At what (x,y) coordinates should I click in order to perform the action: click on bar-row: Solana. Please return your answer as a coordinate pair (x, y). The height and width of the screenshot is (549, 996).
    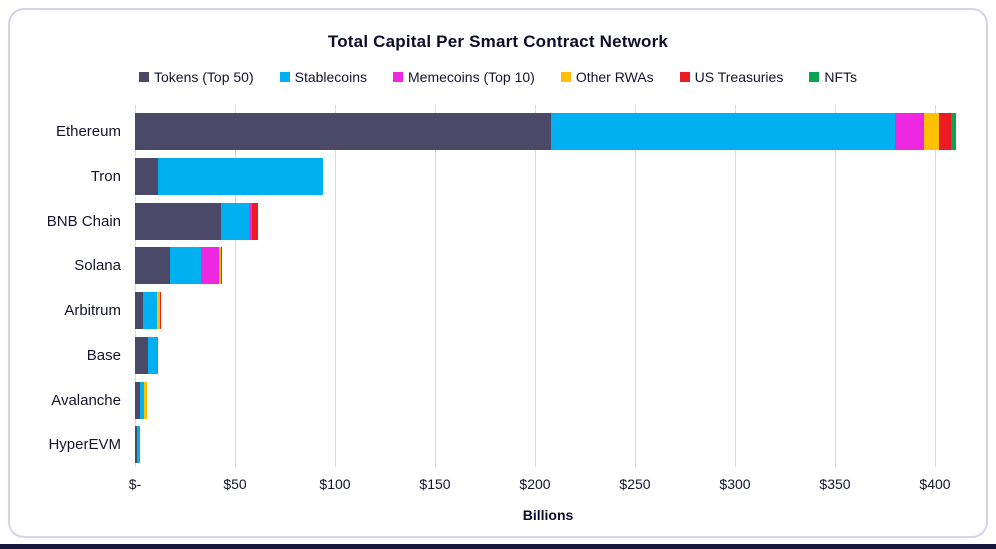
    Looking at the image, I should click on (148, 265).